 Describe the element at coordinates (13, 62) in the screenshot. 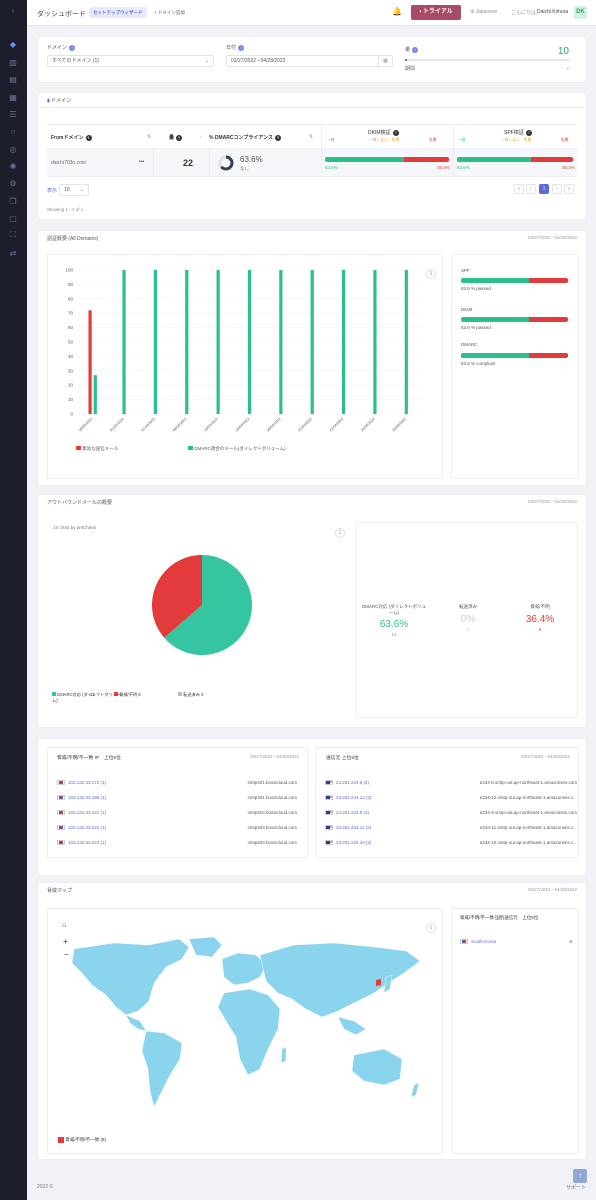

I see `chart-icon: ▥` at that location.